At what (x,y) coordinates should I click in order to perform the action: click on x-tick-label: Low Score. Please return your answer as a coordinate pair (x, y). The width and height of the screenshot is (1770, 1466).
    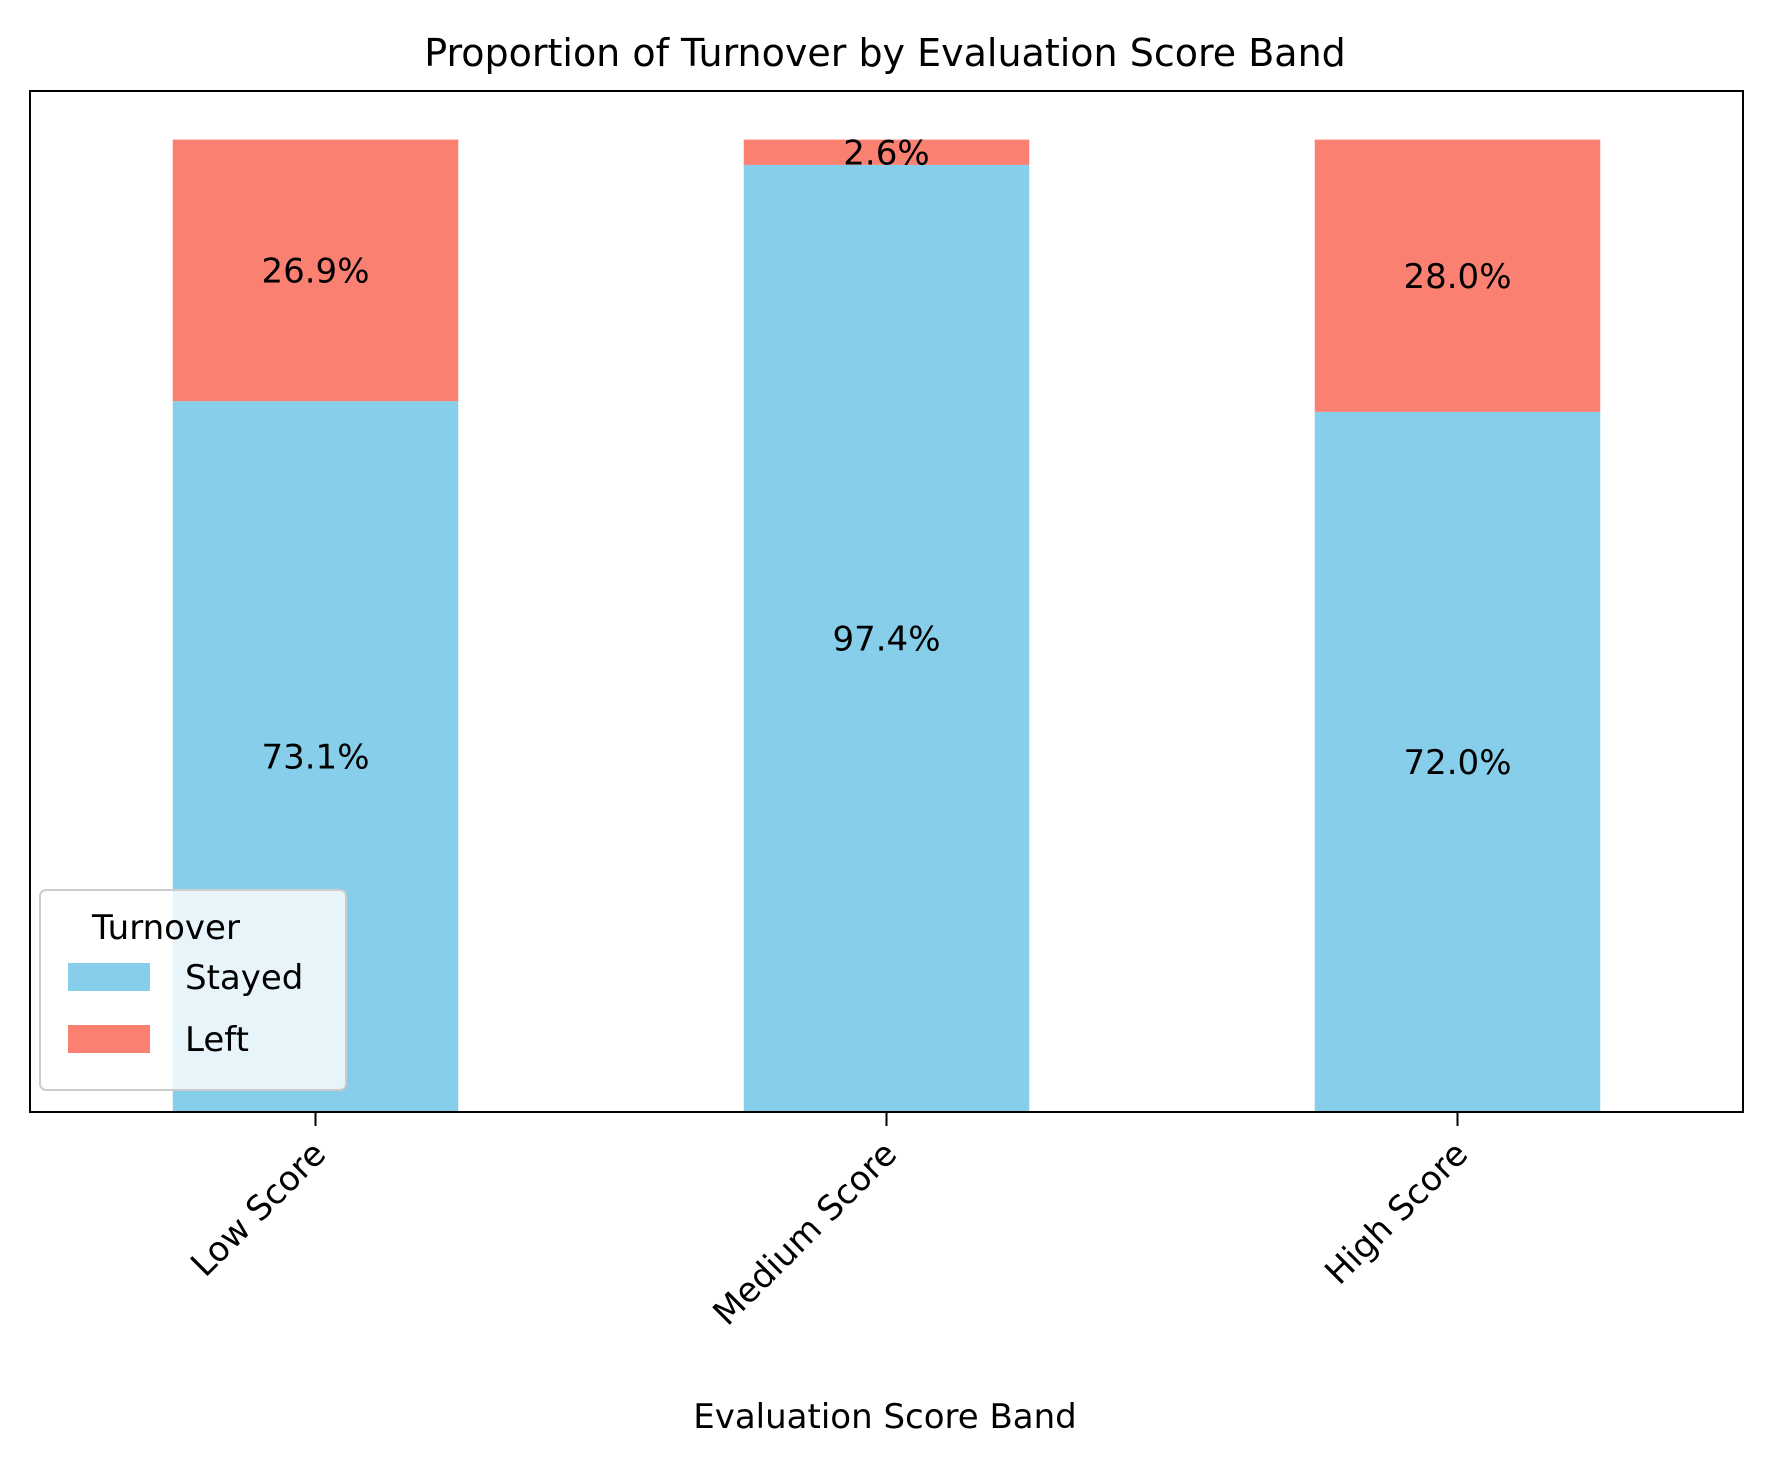
    Looking at the image, I should click on (258, 1209).